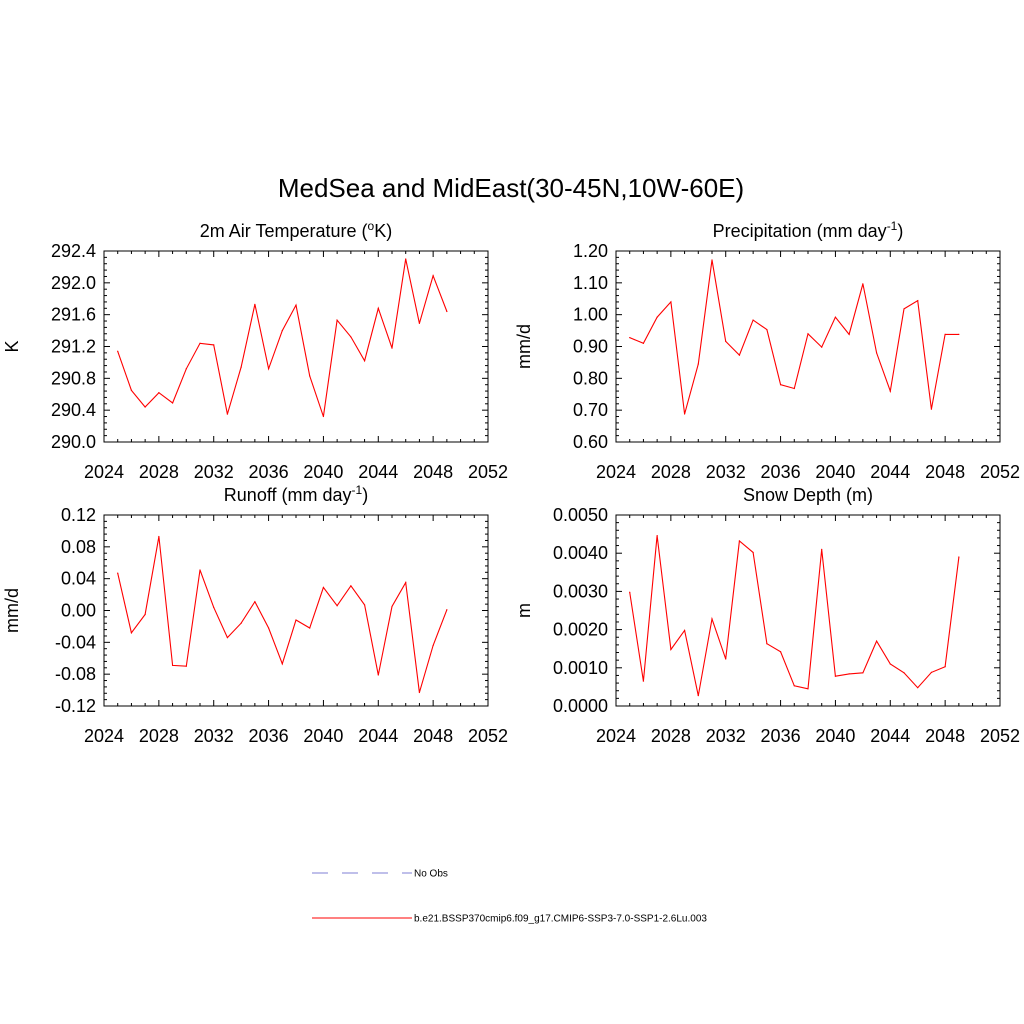  What do you see at coordinates (284, 231) in the screenshot?
I see `panel-title-main: 2m Air Temperature (` at bounding box center [284, 231].